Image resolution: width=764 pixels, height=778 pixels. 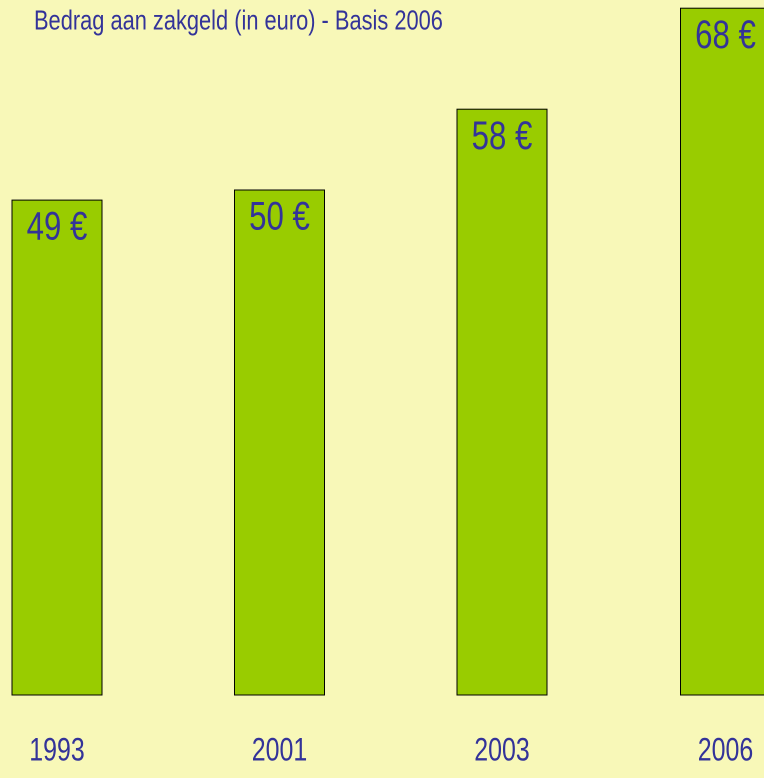 I want to click on x-tick-label: 2006, so click(x=726, y=751).